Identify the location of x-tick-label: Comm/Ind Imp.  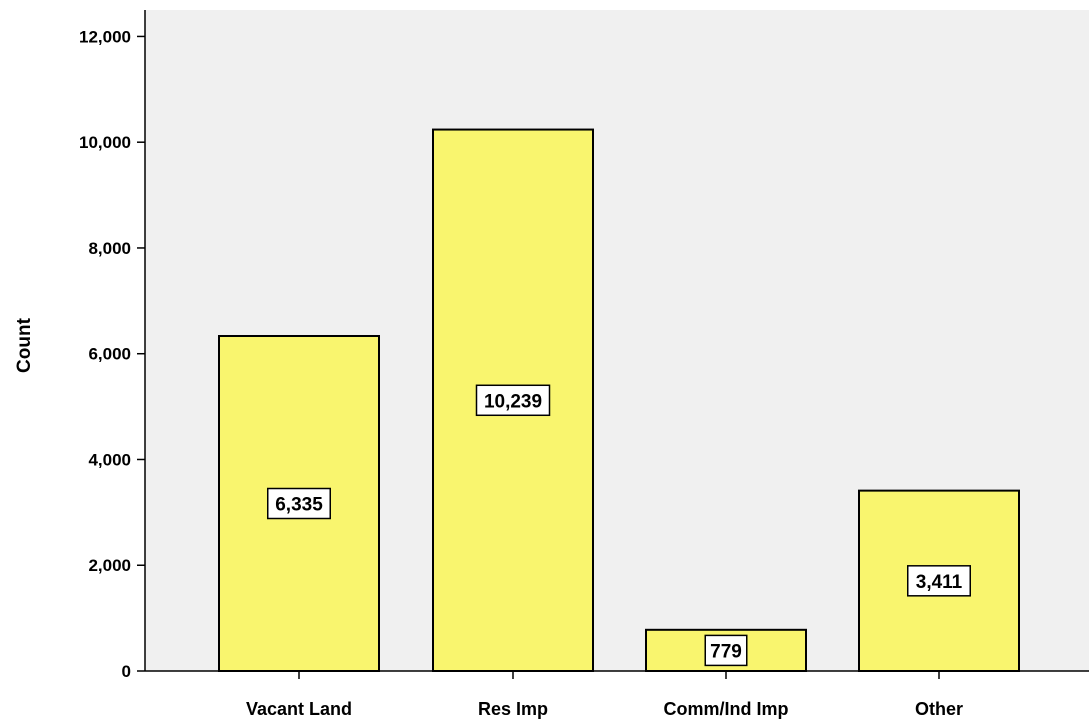
(726, 709).